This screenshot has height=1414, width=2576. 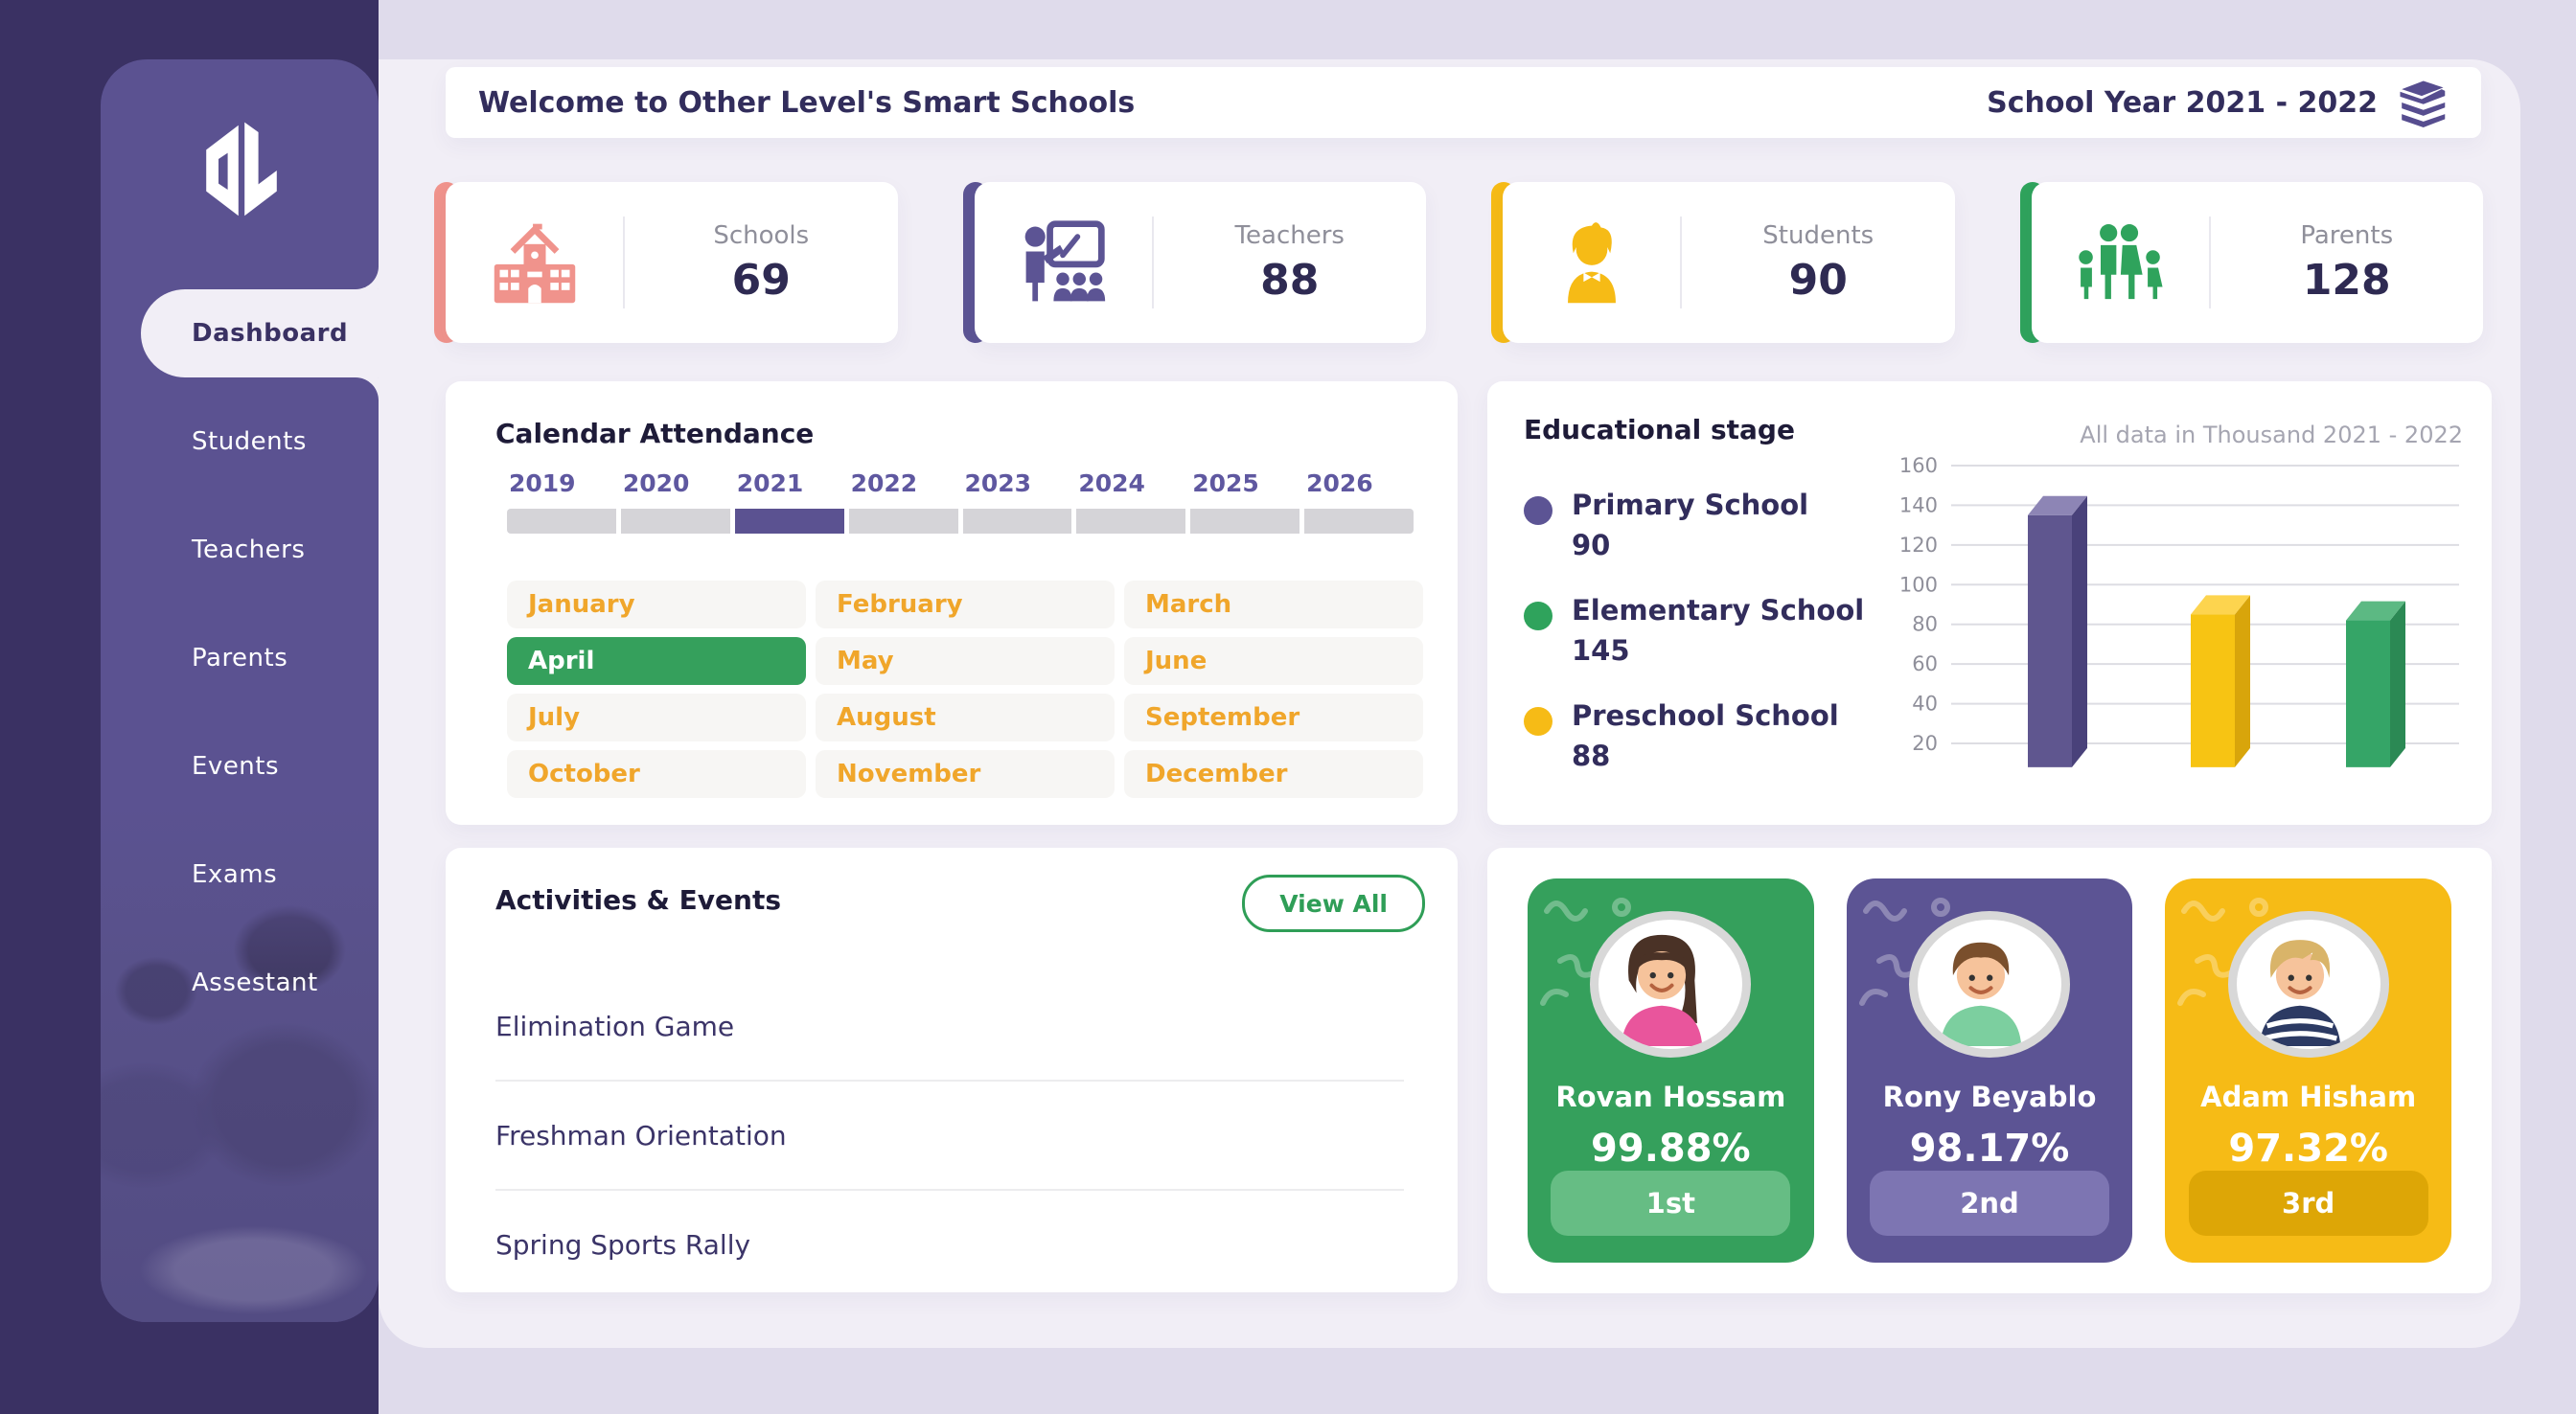 I want to click on chart-note: All data in Thousand 2021 - 2022, so click(x=2271, y=435).